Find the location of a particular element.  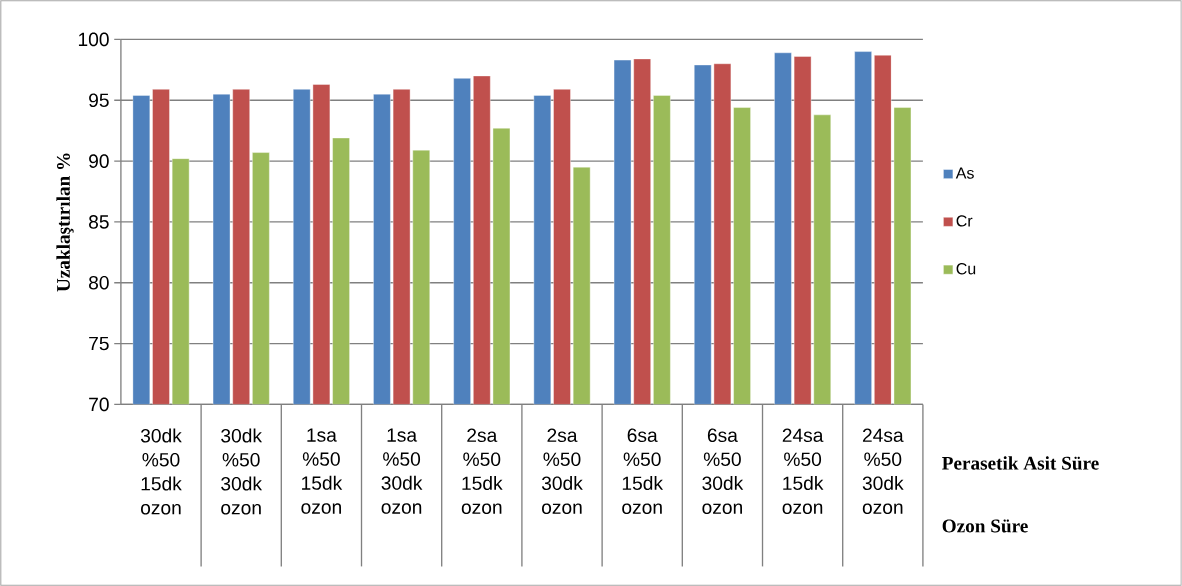

x-tick-label: 2sa %50 30dk ozon is located at coordinates (562, 471).